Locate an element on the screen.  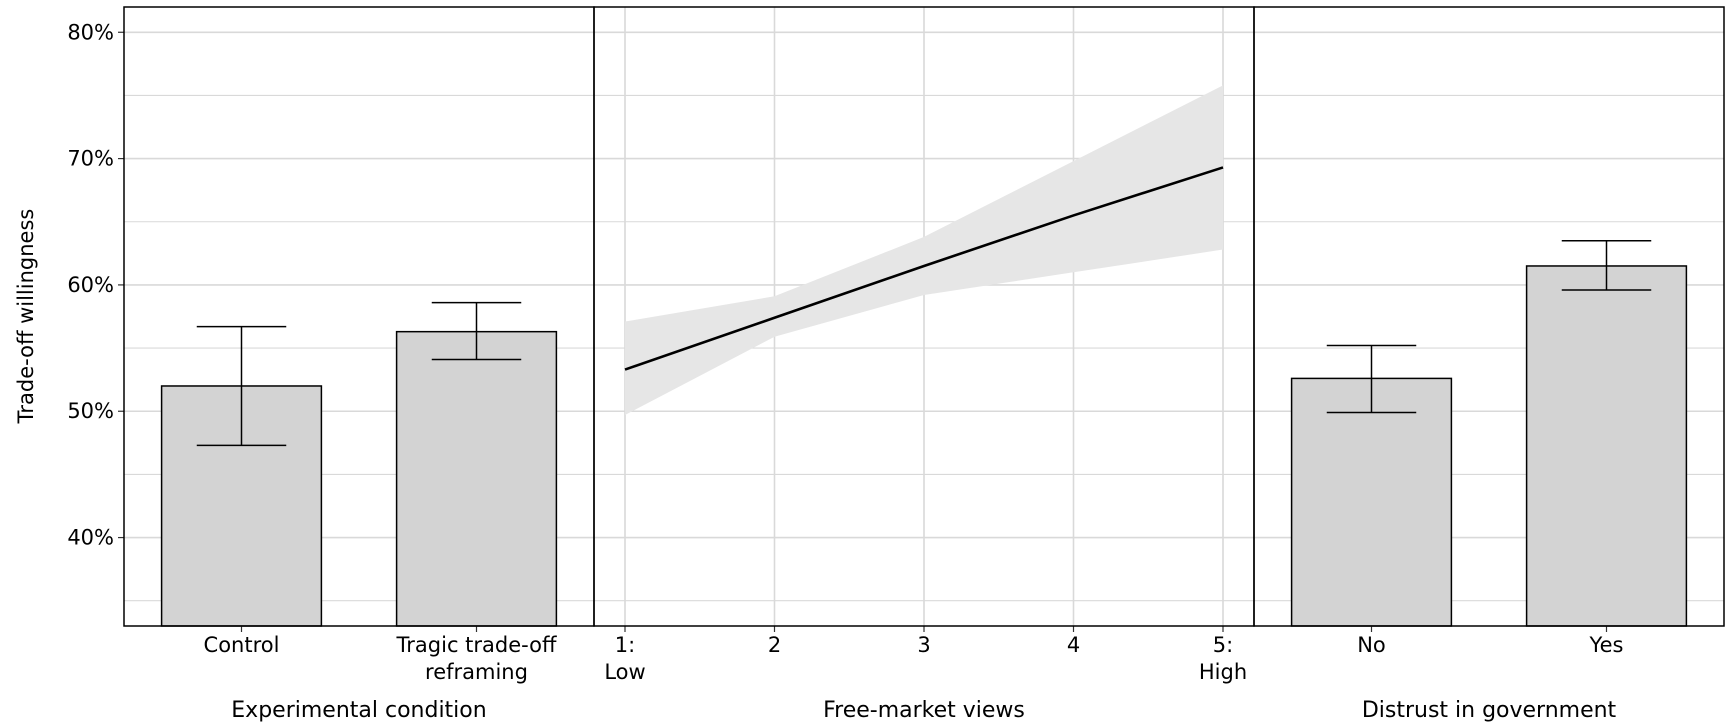
y-tick-label: 40% is located at coordinates (90, 538).